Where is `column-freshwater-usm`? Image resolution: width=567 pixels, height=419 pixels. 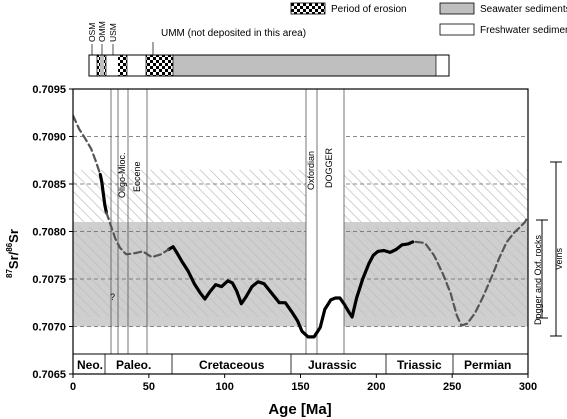
column-freshwater-usm is located at coordinates (112, 65).